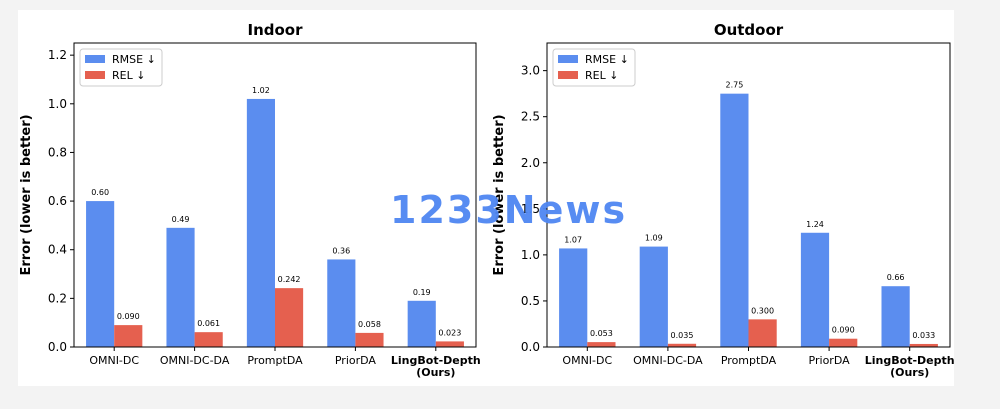  Describe the element at coordinates (57, 152) in the screenshot. I see `y-tick-label: 0.8` at that location.